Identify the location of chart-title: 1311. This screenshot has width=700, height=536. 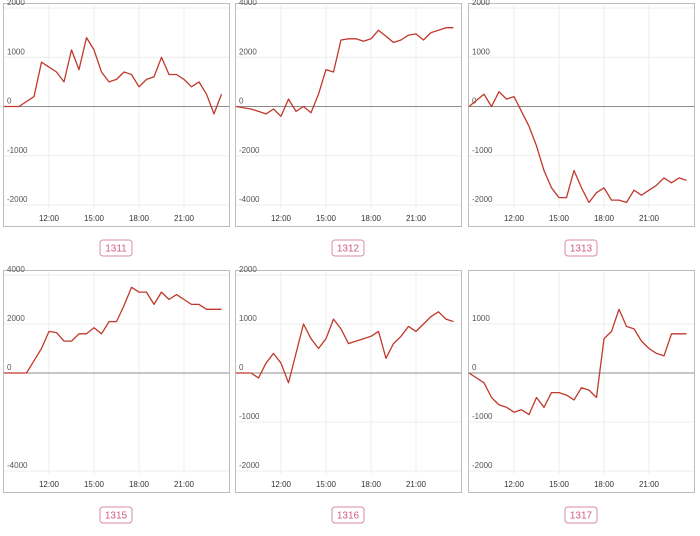
(116, 249).